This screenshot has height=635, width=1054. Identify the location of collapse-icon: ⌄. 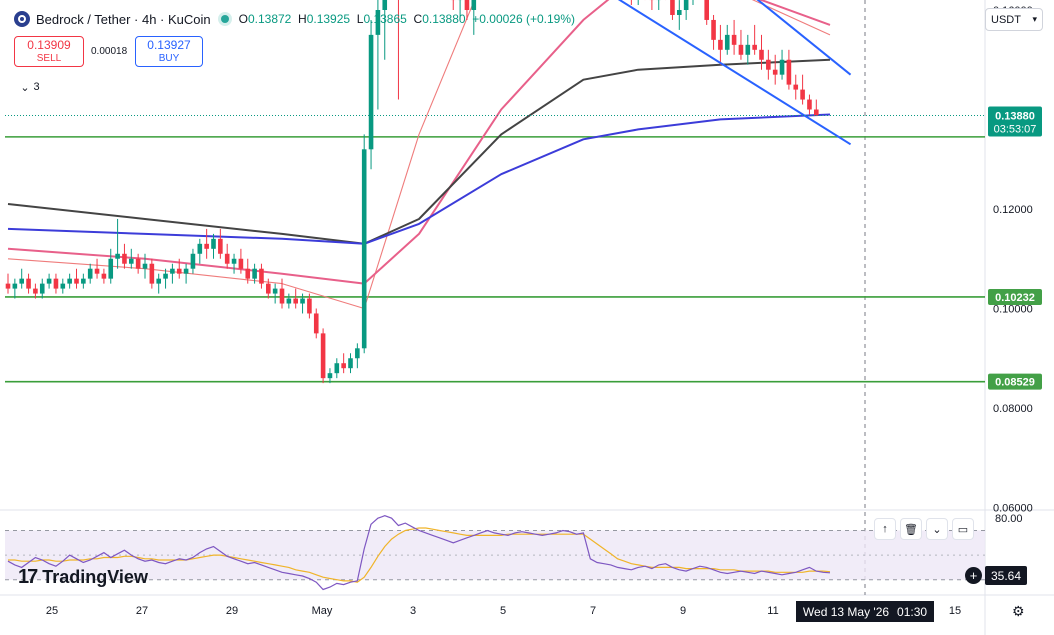
(937, 529).